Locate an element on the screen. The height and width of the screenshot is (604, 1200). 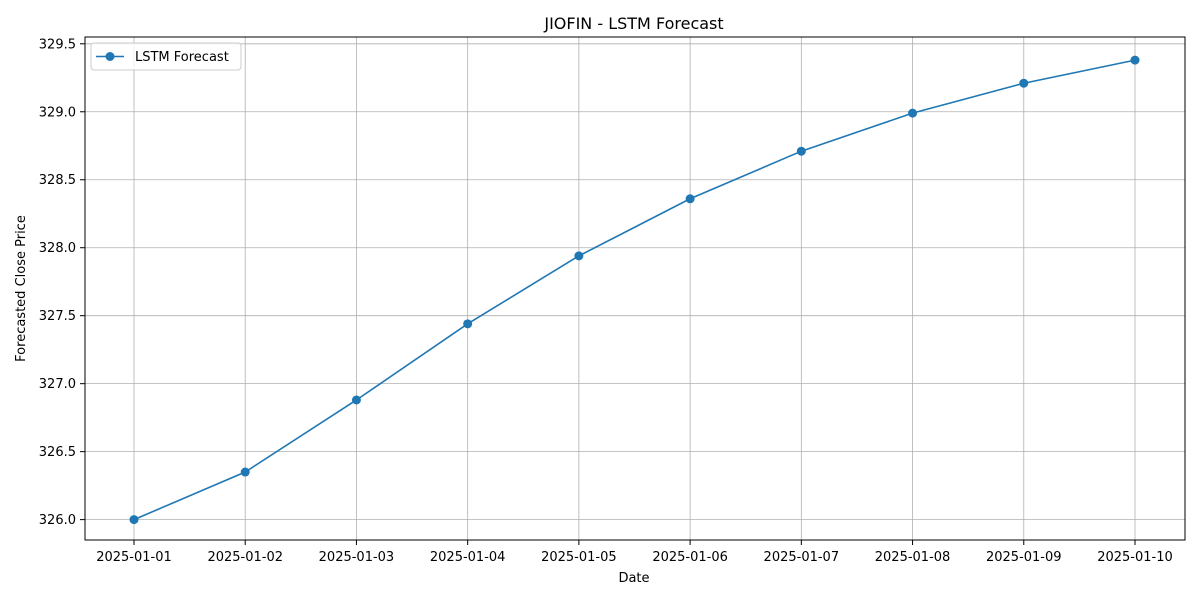
y-tick-label: 328.5 is located at coordinates (57, 180).